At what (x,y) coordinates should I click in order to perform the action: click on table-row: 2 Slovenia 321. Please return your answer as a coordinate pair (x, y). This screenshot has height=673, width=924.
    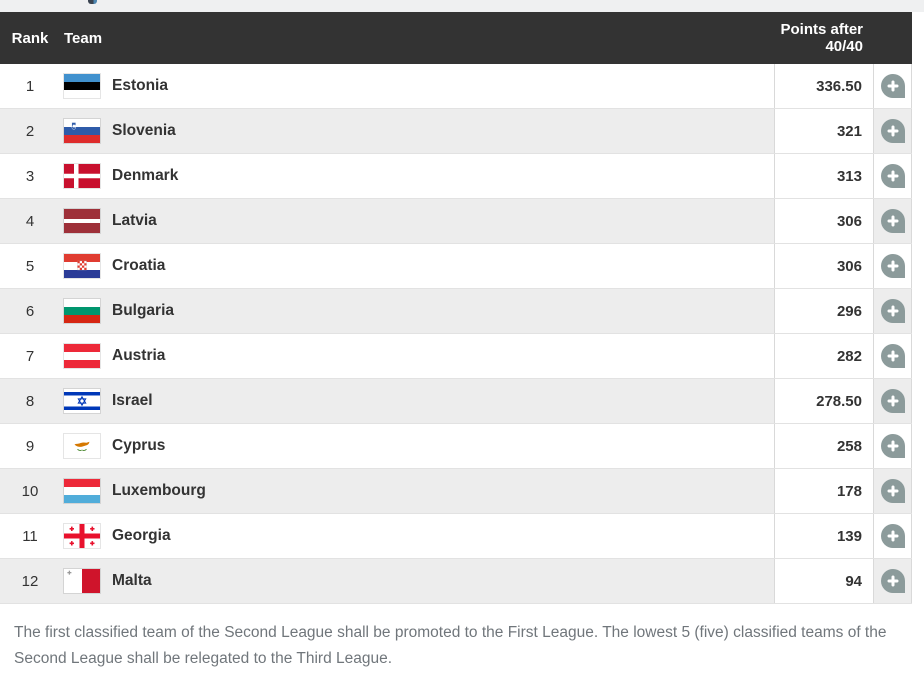
    Looking at the image, I should click on (456, 131).